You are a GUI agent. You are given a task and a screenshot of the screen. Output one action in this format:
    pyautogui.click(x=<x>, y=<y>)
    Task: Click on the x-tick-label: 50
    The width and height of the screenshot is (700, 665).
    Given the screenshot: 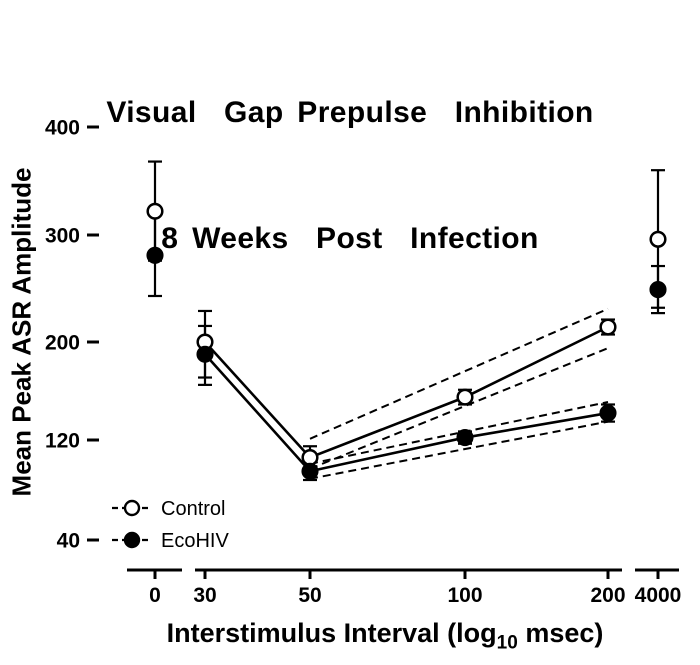 What is the action you would take?
    pyautogui.click(x=309, y=595)
    